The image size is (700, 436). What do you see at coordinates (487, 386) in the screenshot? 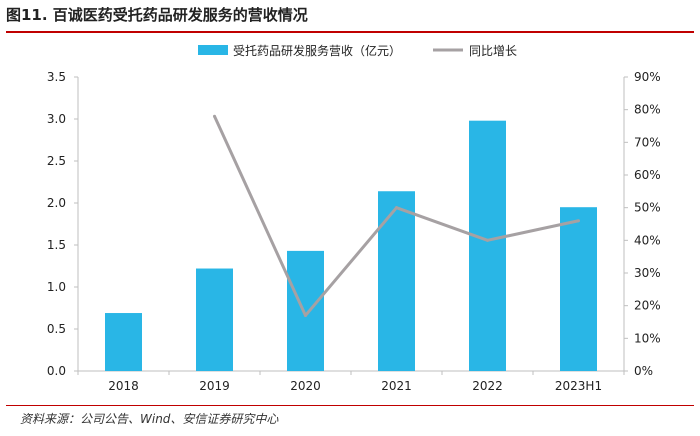
I see `x-tick-label: 2022` at bounding box center [487, 386].